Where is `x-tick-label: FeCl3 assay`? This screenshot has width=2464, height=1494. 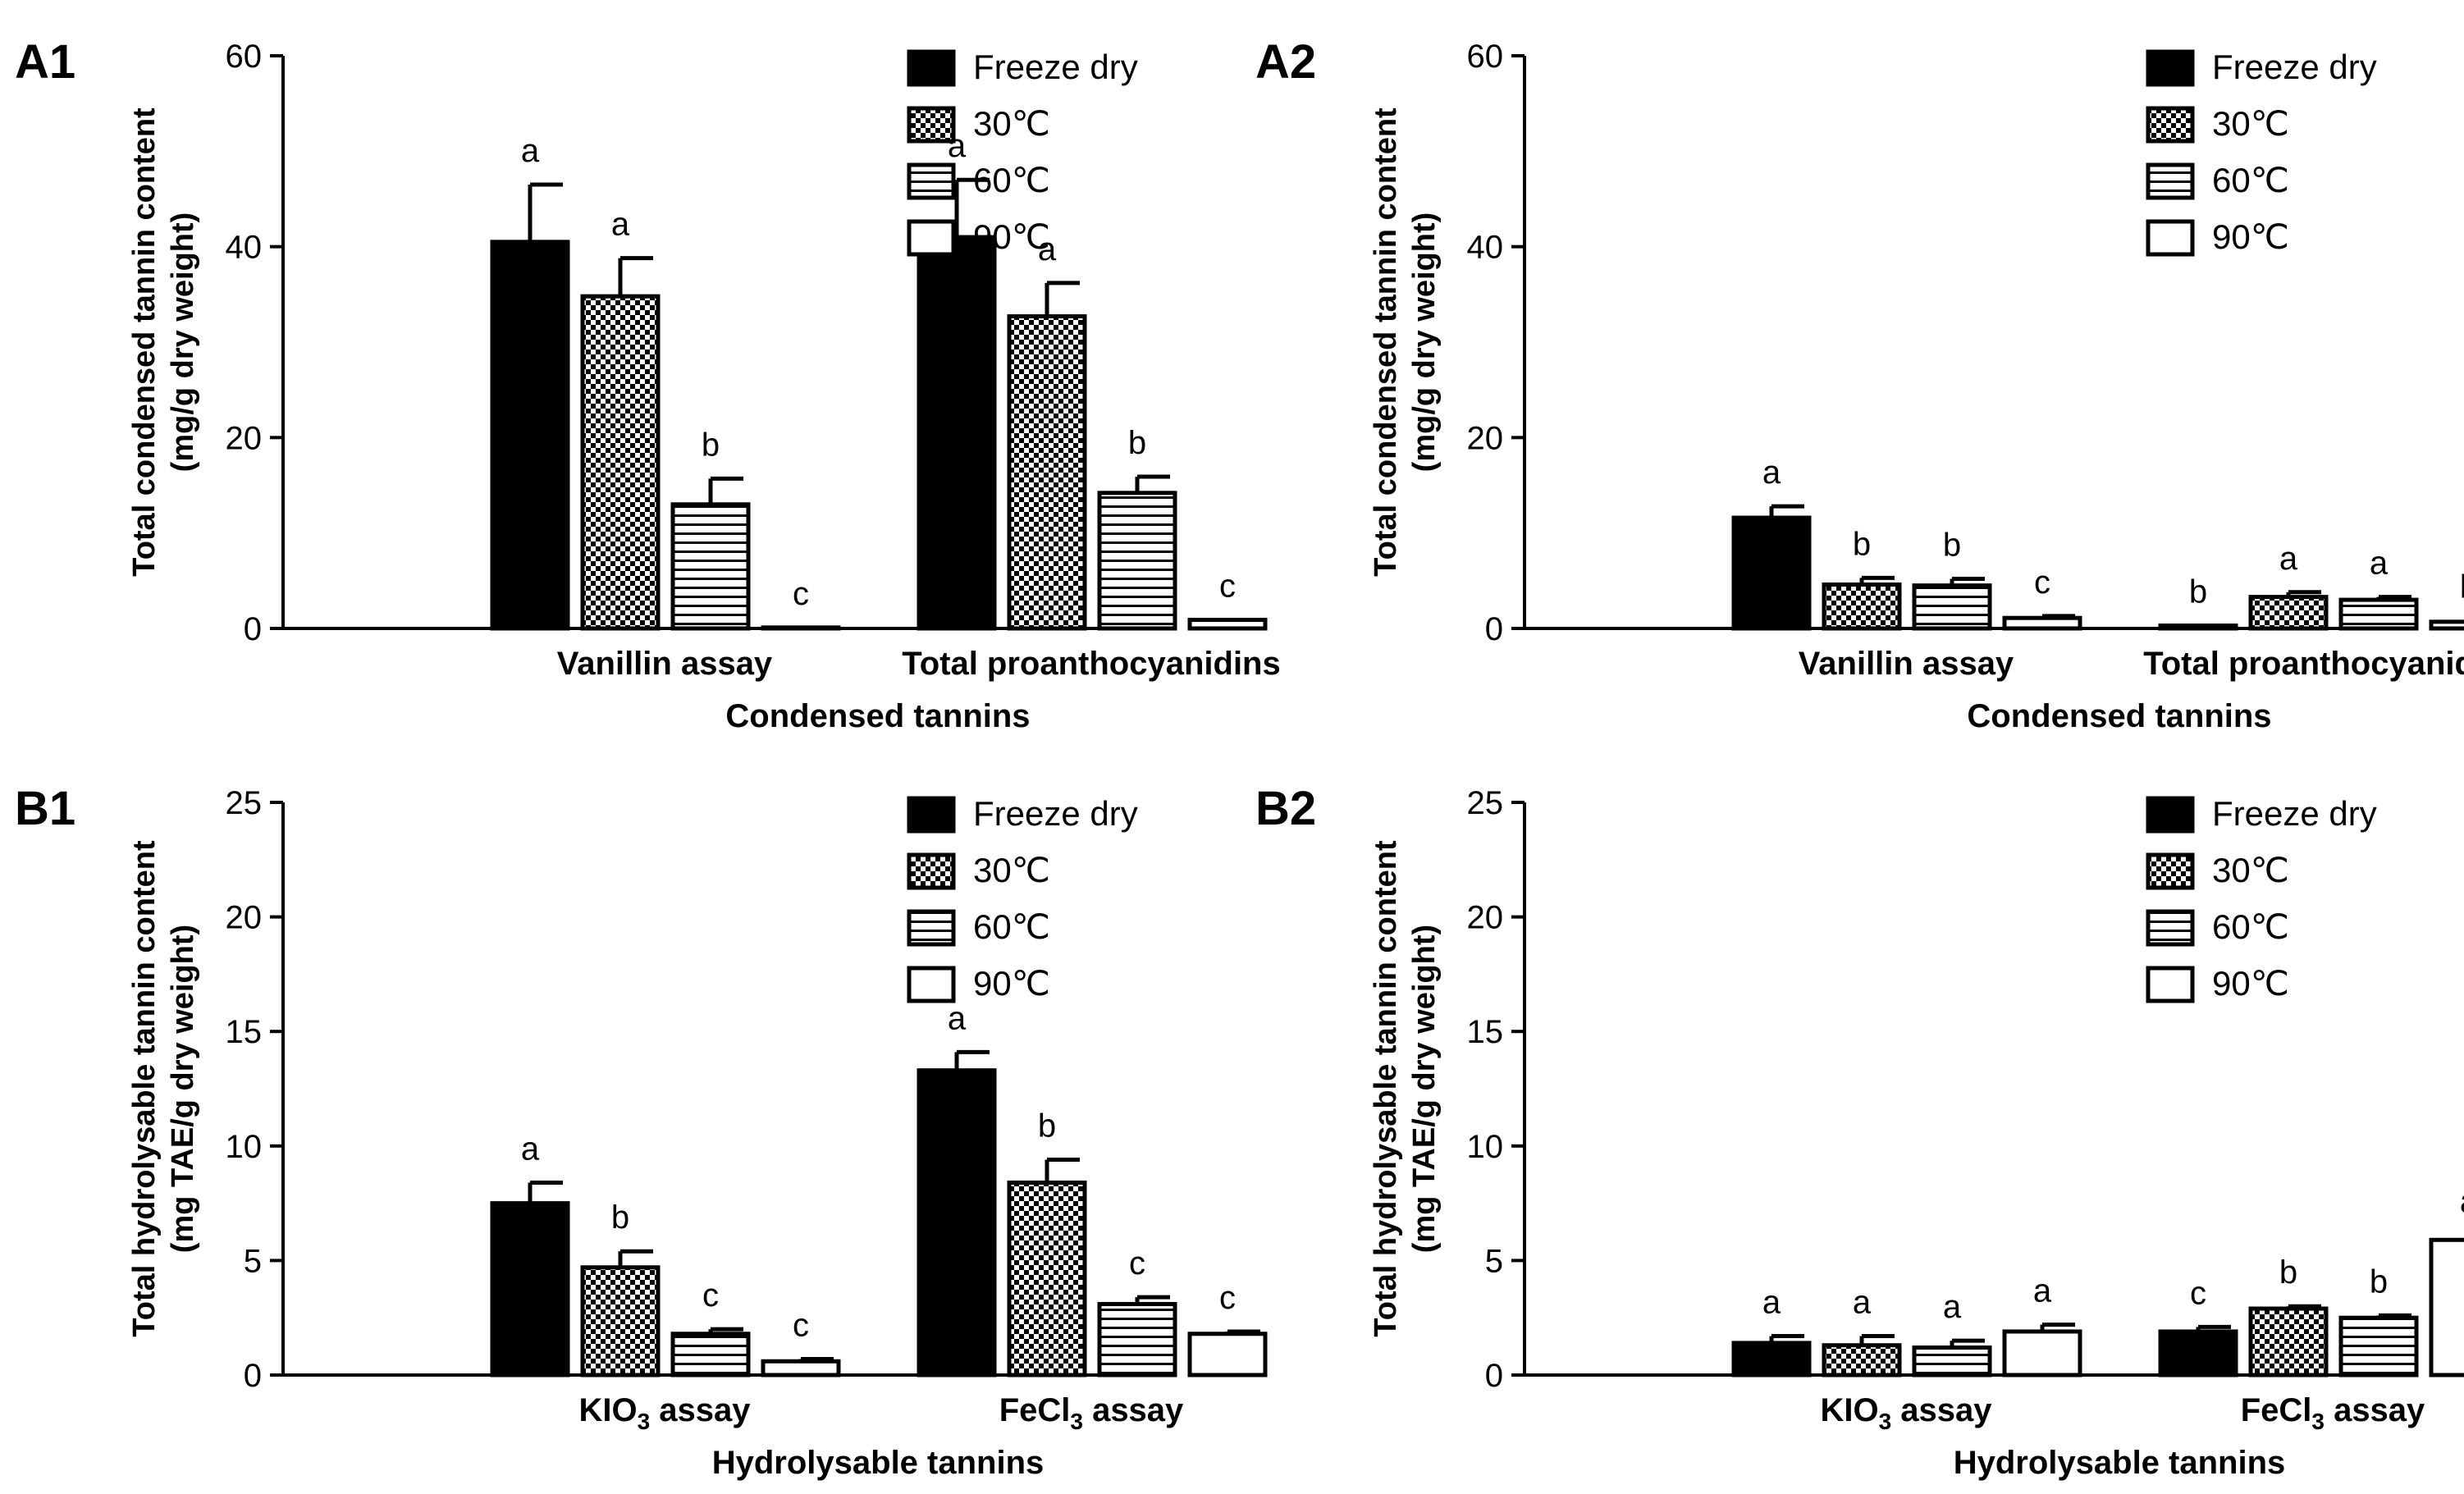 x-tick-label: FeCl3 assay is located at coordinates (1091, 1413).